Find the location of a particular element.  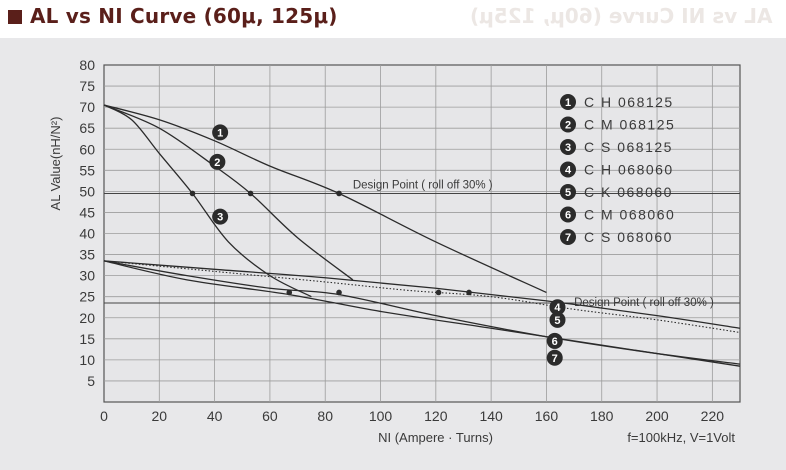

x-axis-title: NI (Ampere · Turns) is located at coordinates (435, 437).